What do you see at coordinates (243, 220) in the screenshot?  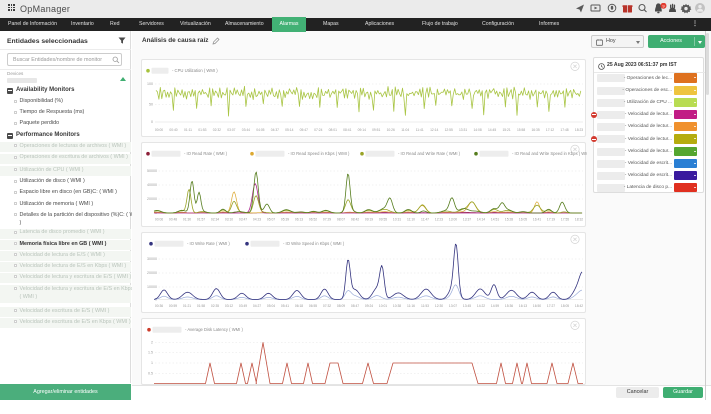 I see `svg-text: 03:47` at bounding box center [243, 220].